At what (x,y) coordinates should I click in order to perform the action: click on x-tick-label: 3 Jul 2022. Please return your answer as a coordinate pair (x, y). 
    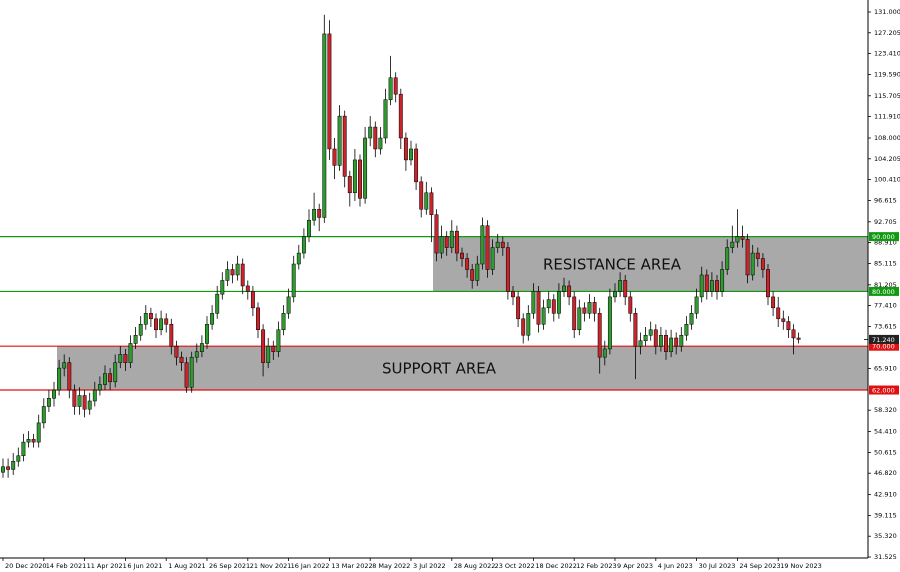
    Looking at the image, I should click on (429, 566).